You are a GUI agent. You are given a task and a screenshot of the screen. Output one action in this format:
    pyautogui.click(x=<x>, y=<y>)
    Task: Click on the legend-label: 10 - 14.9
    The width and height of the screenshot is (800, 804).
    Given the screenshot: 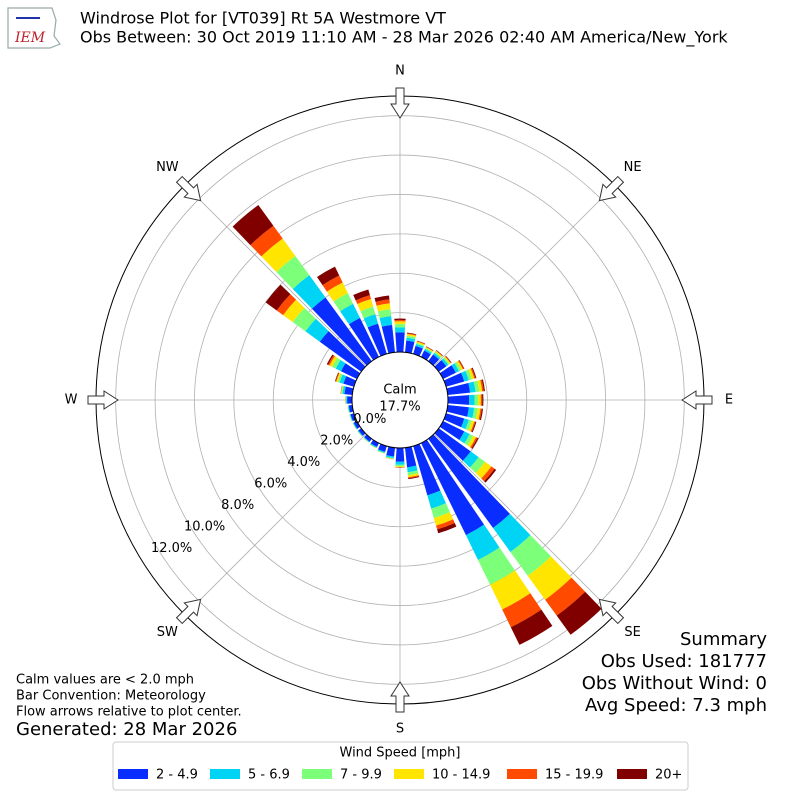 What is the action you would take?
    pyautogui.click(x=461, y=775)
    